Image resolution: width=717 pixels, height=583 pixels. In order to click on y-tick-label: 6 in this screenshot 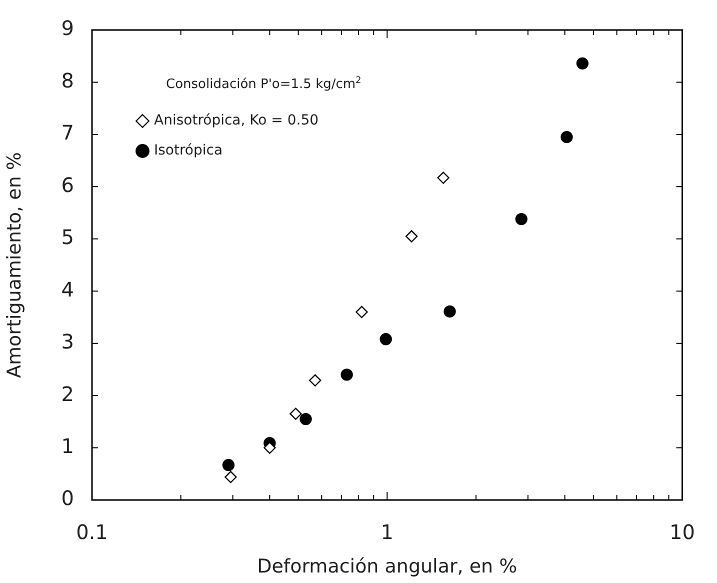, I will do `click(67, 184)`.